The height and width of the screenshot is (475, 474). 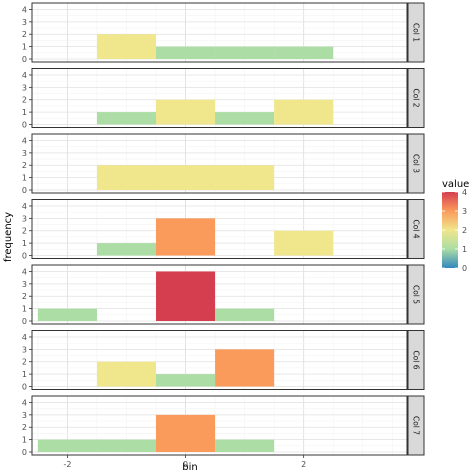 I want to click on facet-panel: 0 1 2 3 4 Col 1, so click(x=223, y=33).